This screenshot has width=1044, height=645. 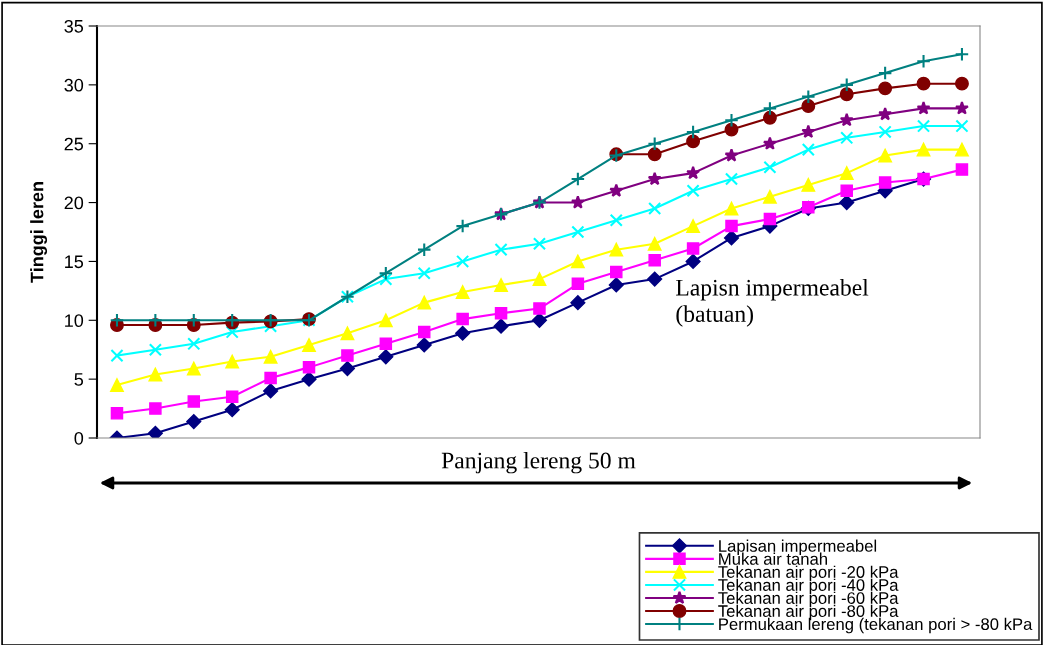 What do you see at coordinates (74, 203) in the screenshot?
I see `y-tick-label: 20` at bounding box center [74, 203].